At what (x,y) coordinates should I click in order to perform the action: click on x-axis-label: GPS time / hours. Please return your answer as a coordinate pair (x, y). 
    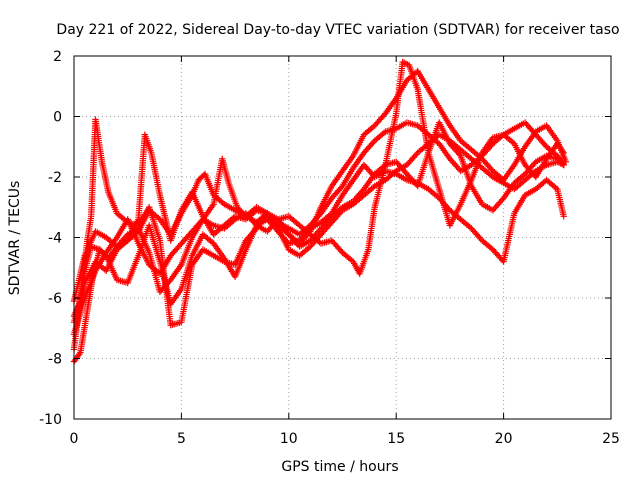
    Looking at the image, I should click on (339, 467).